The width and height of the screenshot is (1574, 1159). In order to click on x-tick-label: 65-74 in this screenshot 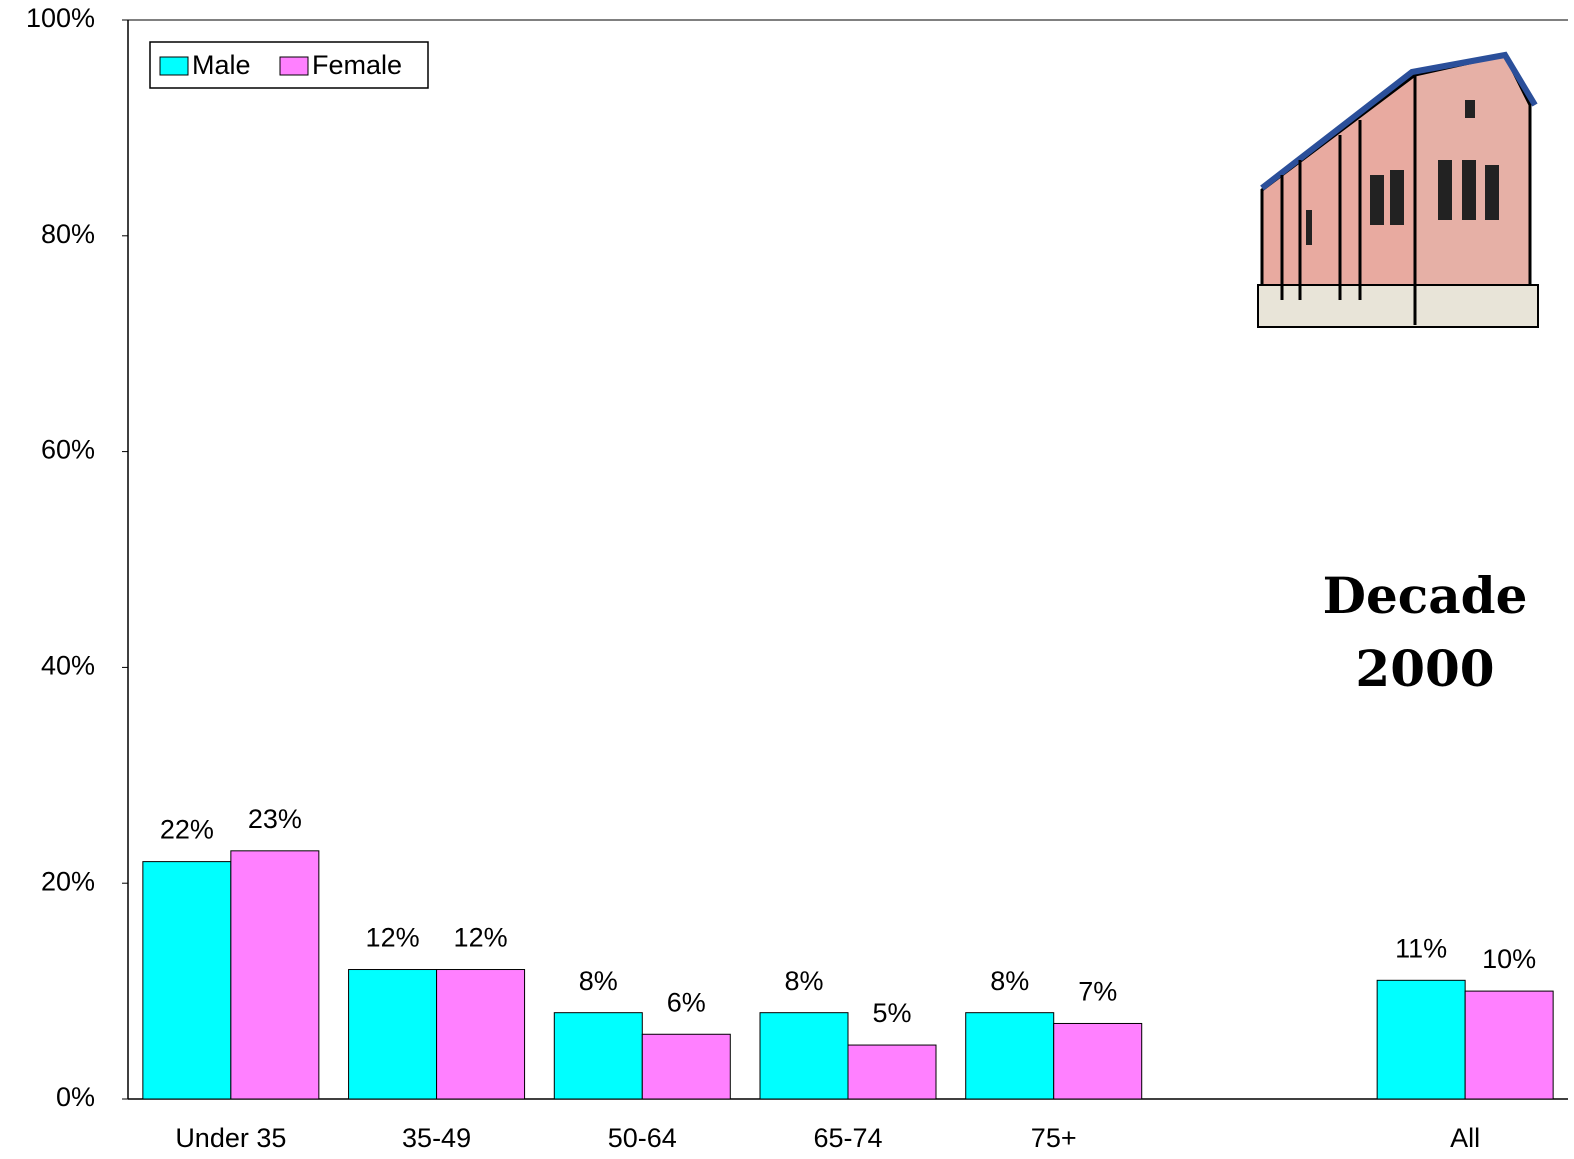, I will do `click(847, 1138)`.